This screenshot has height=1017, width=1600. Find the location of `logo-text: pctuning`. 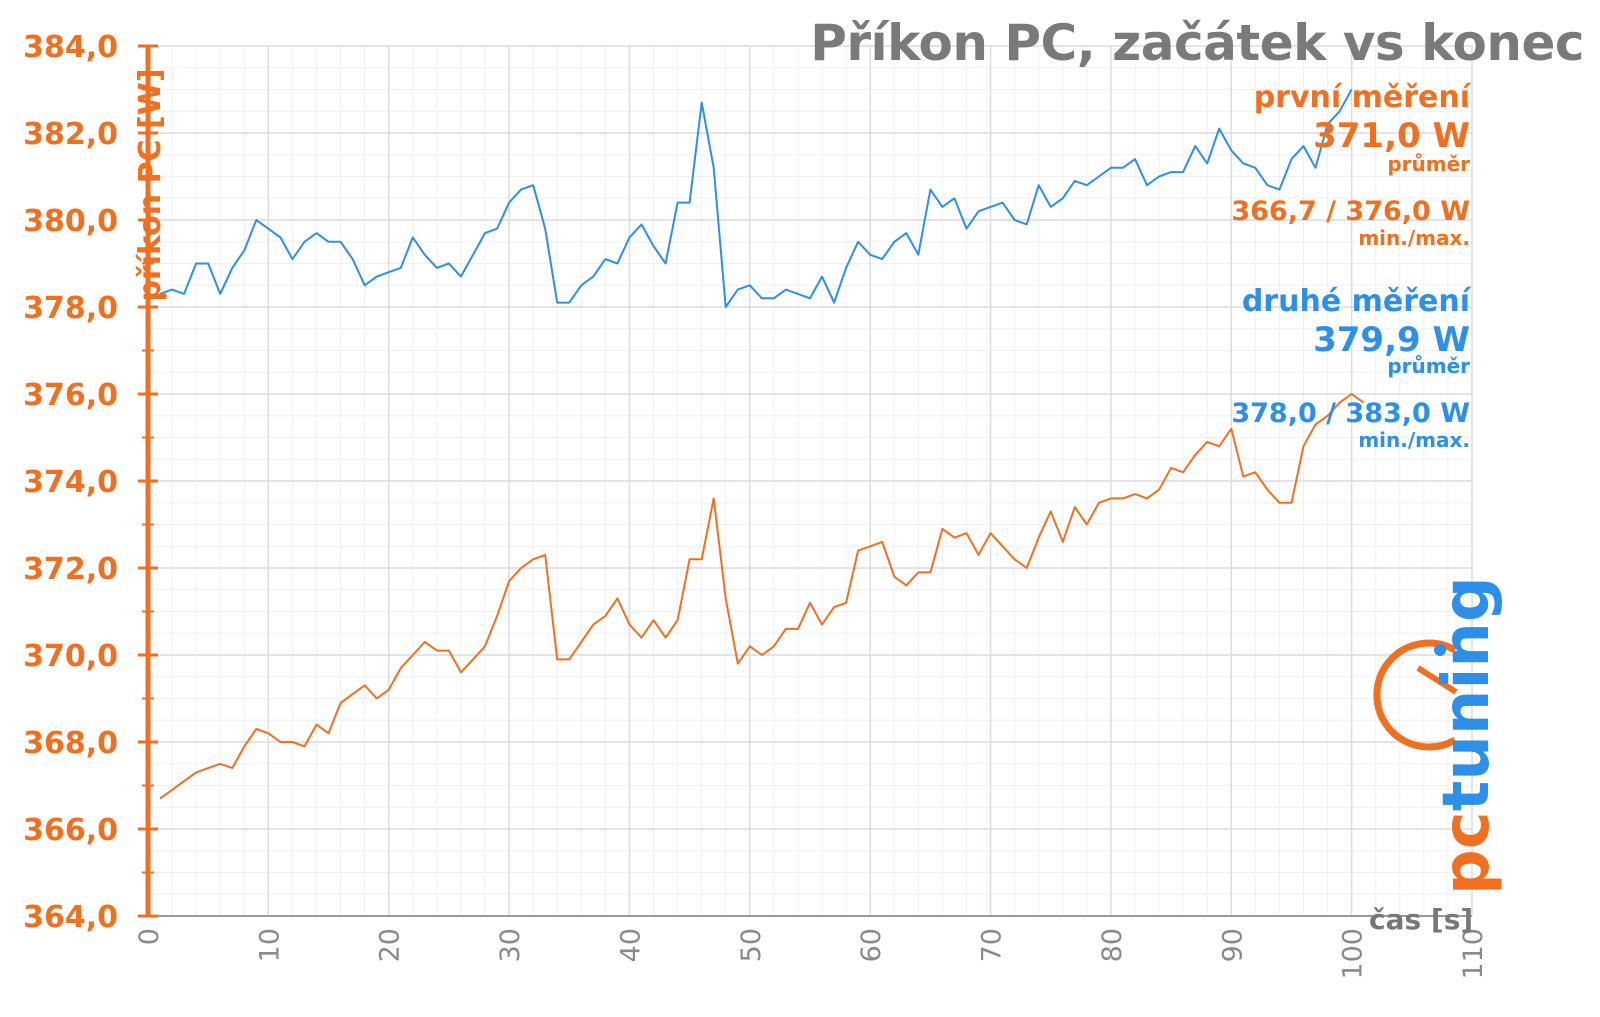

logo-text: pctuning is located at coordinates (1467, 735).